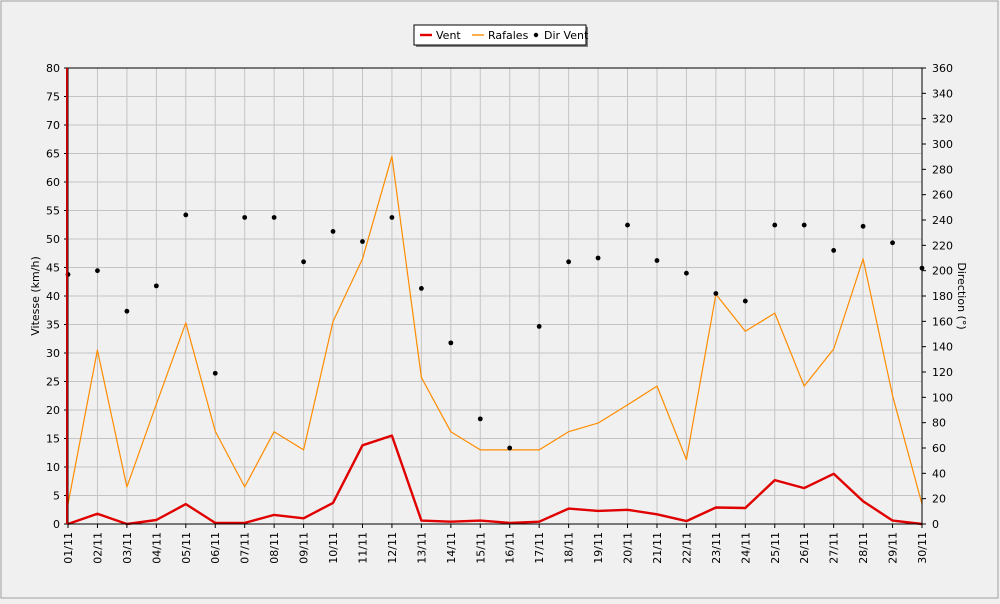 The image size is (1000, 604). What do you see at coordinates (215, 548) in the screenshot?
I see `x-tick-label: 06/11` at bounding box center [215, 548].